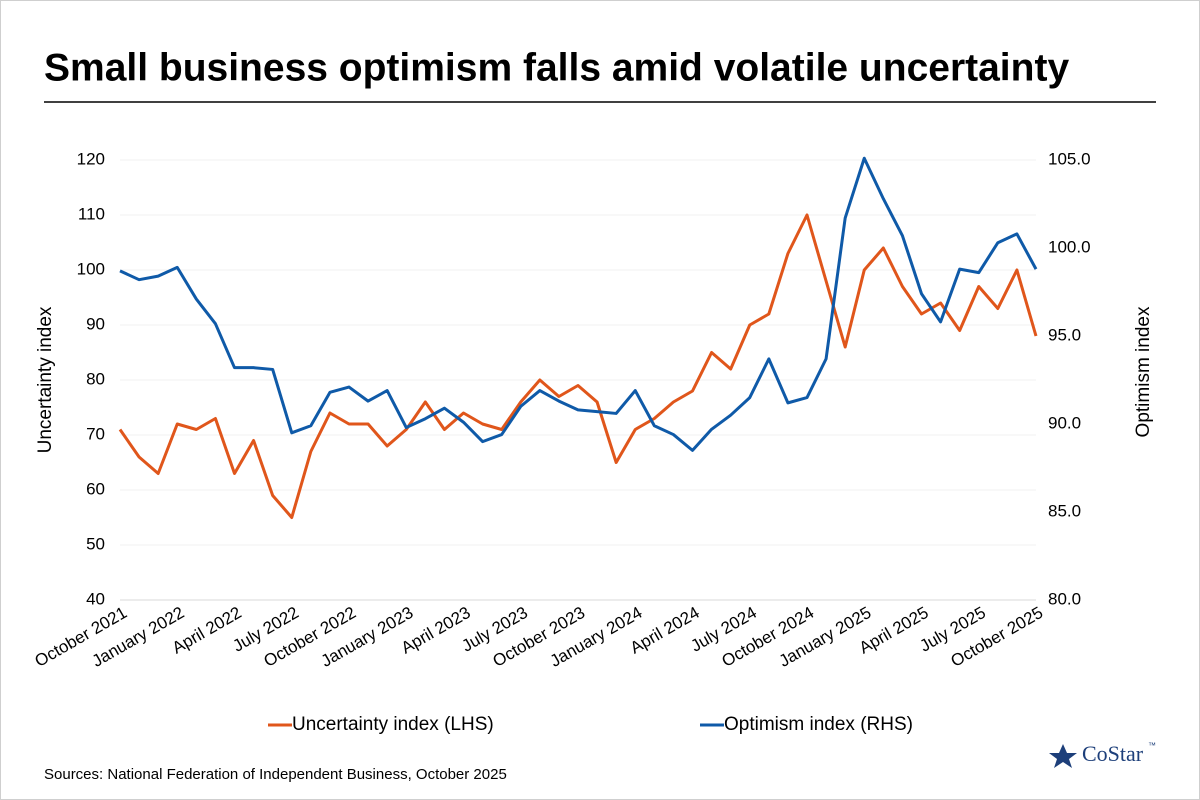 The width and height of the screenshot is (1200, 800). What do you see at coordinates (1152, 745) in the screenshot?
I see `logo-mark: ™` at bounding box center [1152, 745].